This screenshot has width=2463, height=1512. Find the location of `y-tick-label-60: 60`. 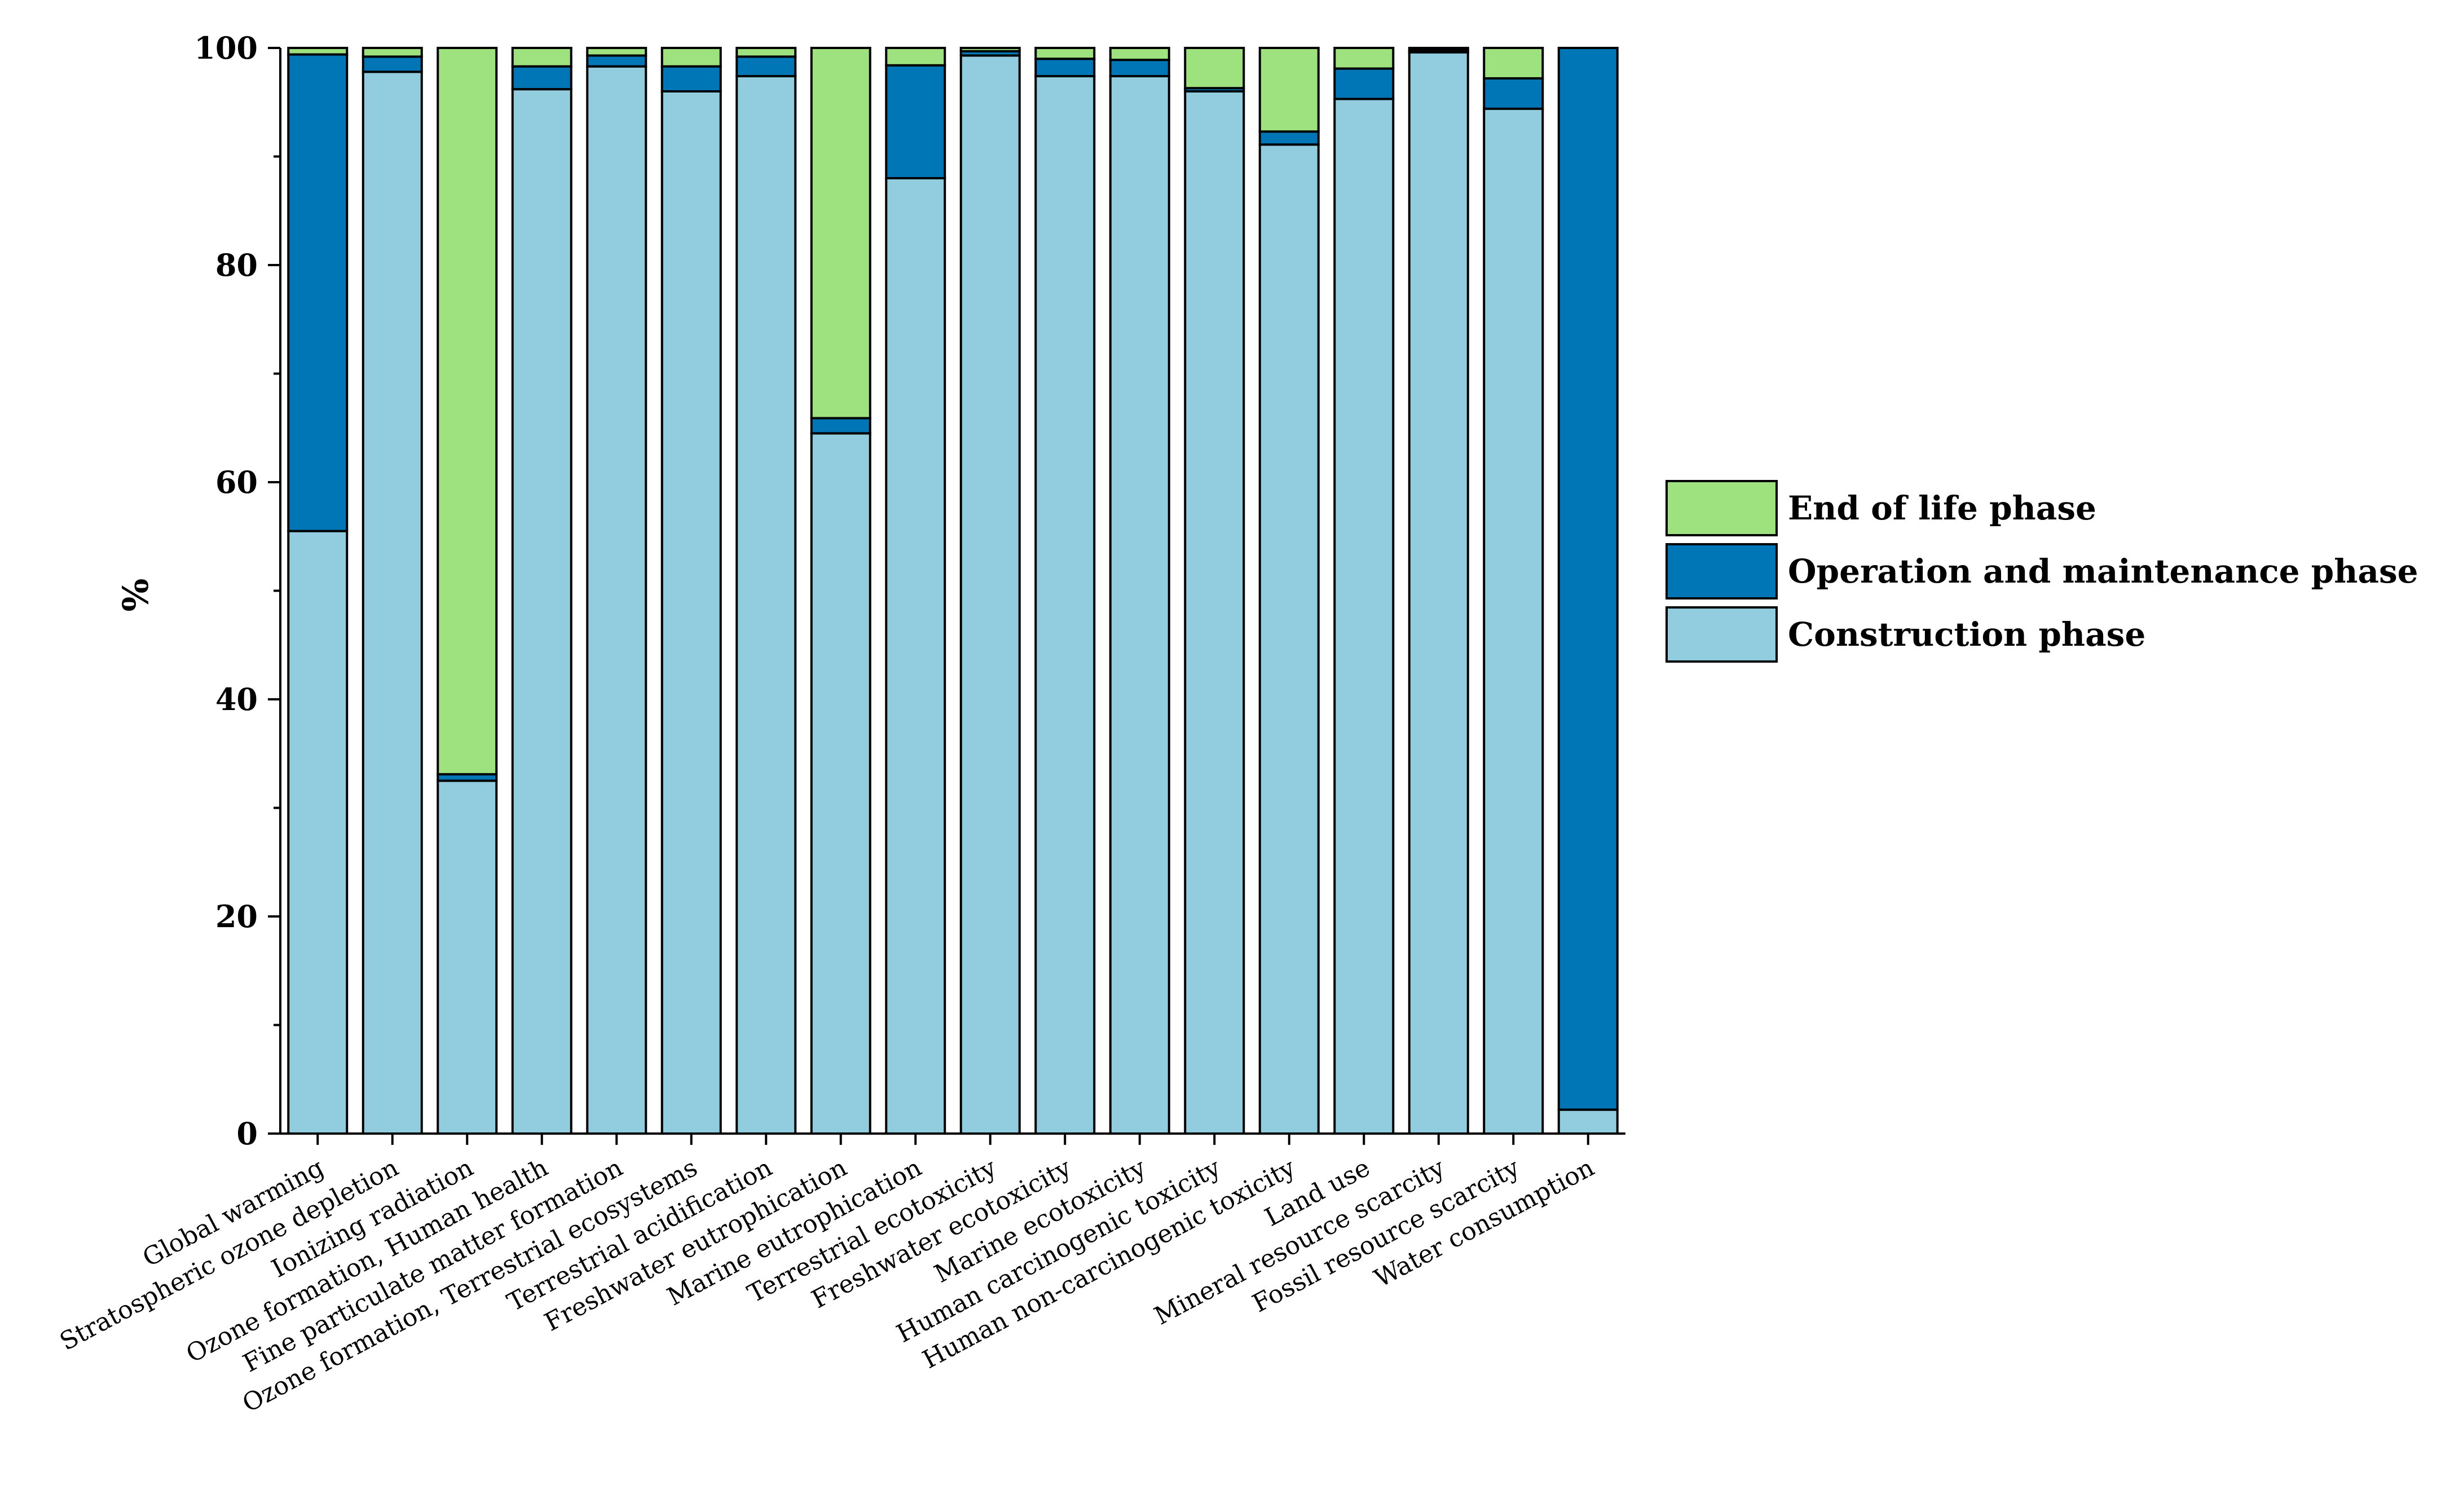

y-tick-label-60: 60 is located at coordinates (236, 482).